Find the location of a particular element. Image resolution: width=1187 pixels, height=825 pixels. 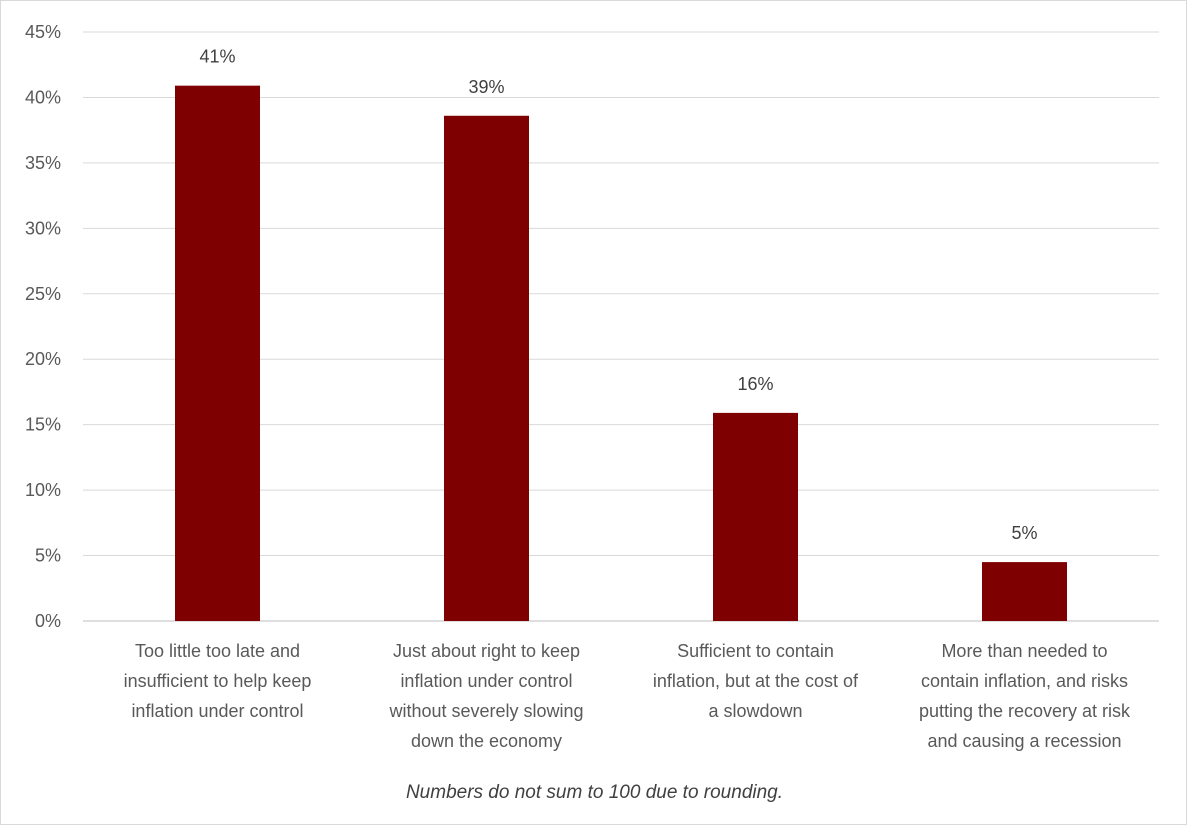

category-label-line: putting the recovery at risk is located at coordinates (1025, 711).